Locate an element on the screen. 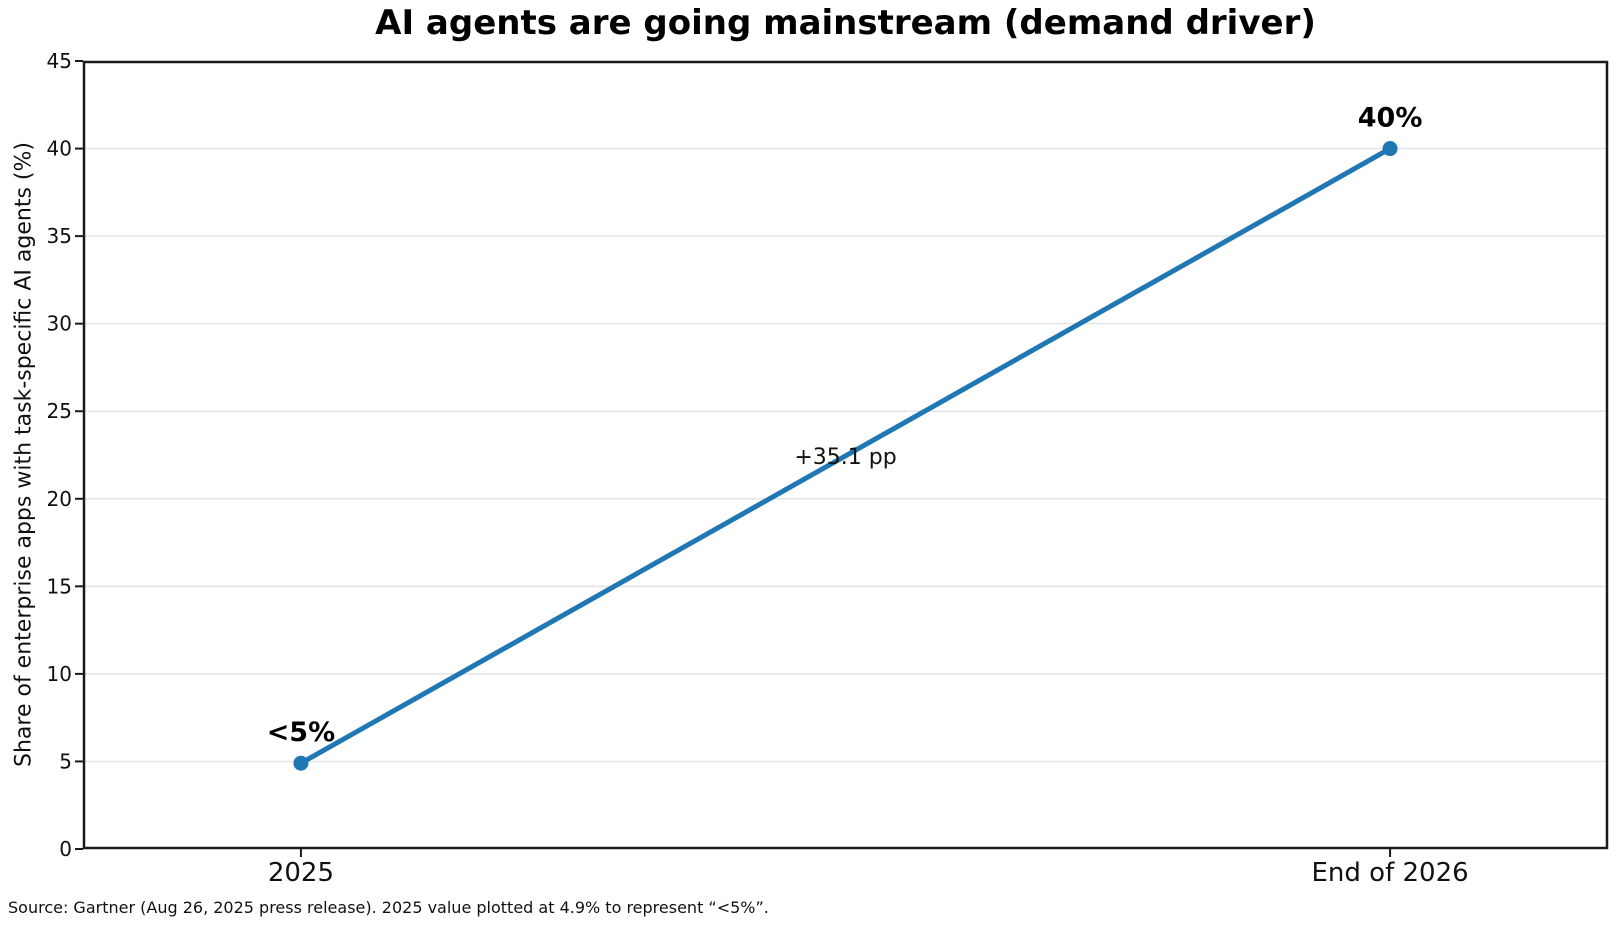 Image resolution: width=1619 pixels, height=939 pixels. y-tick-label: 45 is located at coordinates (59, 61).